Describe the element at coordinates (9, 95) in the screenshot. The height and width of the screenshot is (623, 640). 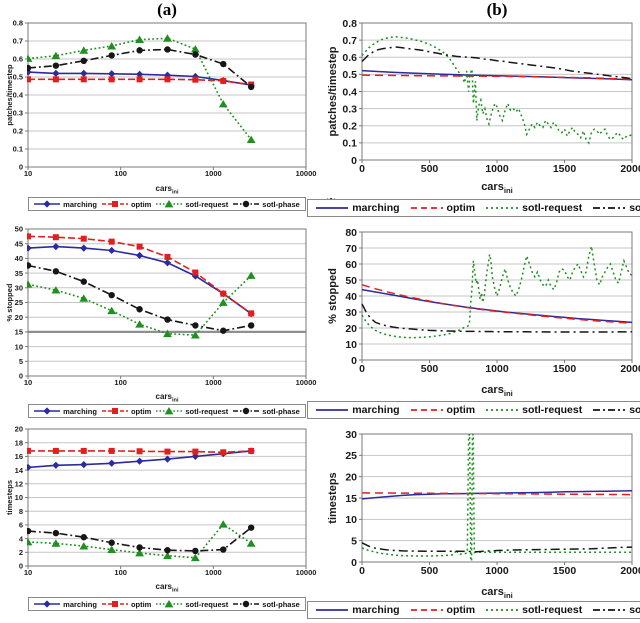
I see `y-axis-label-a-i: patches/timestep` at that location.